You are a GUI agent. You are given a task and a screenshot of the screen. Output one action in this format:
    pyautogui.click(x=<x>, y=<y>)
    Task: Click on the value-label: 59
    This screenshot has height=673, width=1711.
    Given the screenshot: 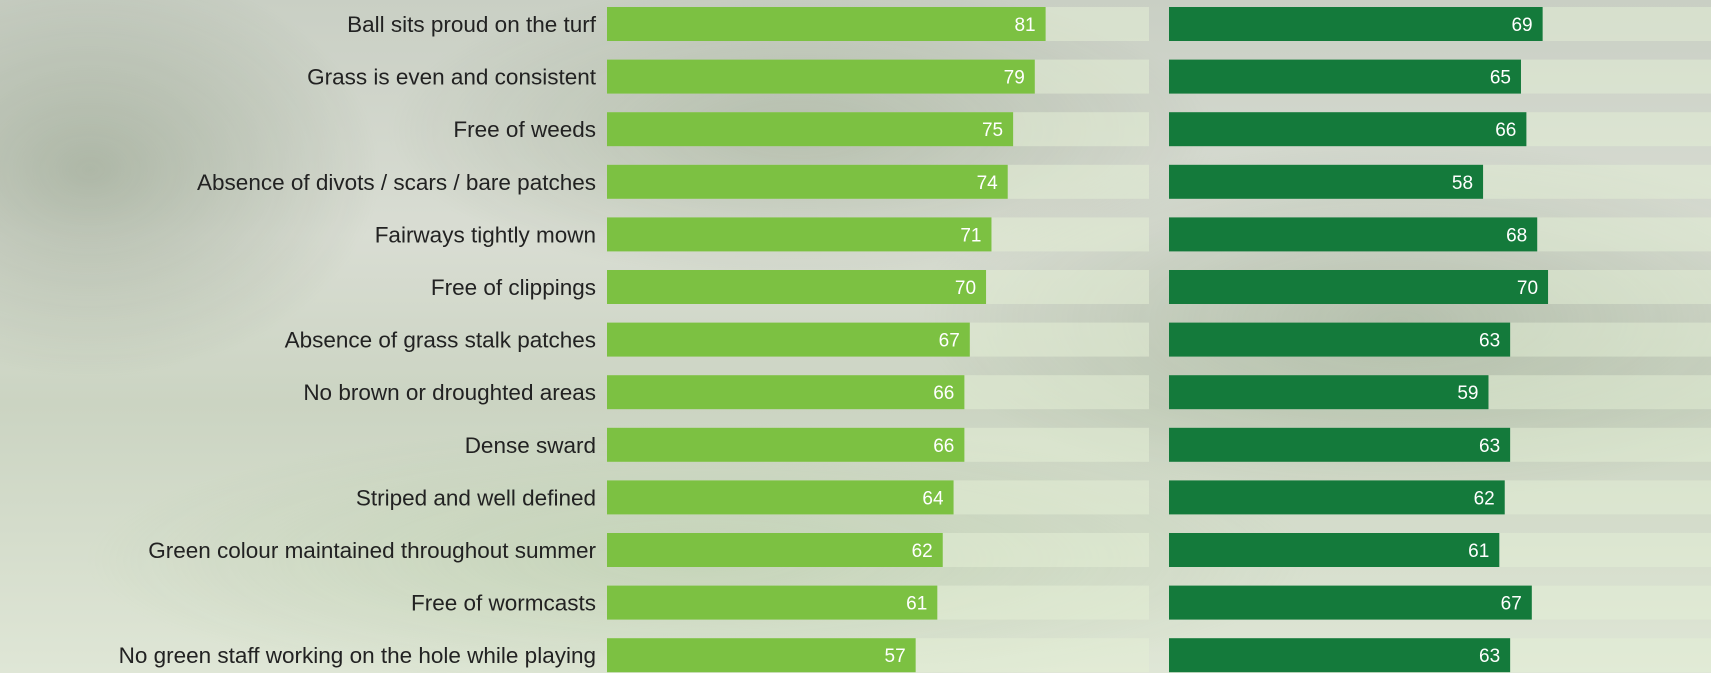 What is the action you would take?
    pyautogui.click(x=1467, y=393)
    